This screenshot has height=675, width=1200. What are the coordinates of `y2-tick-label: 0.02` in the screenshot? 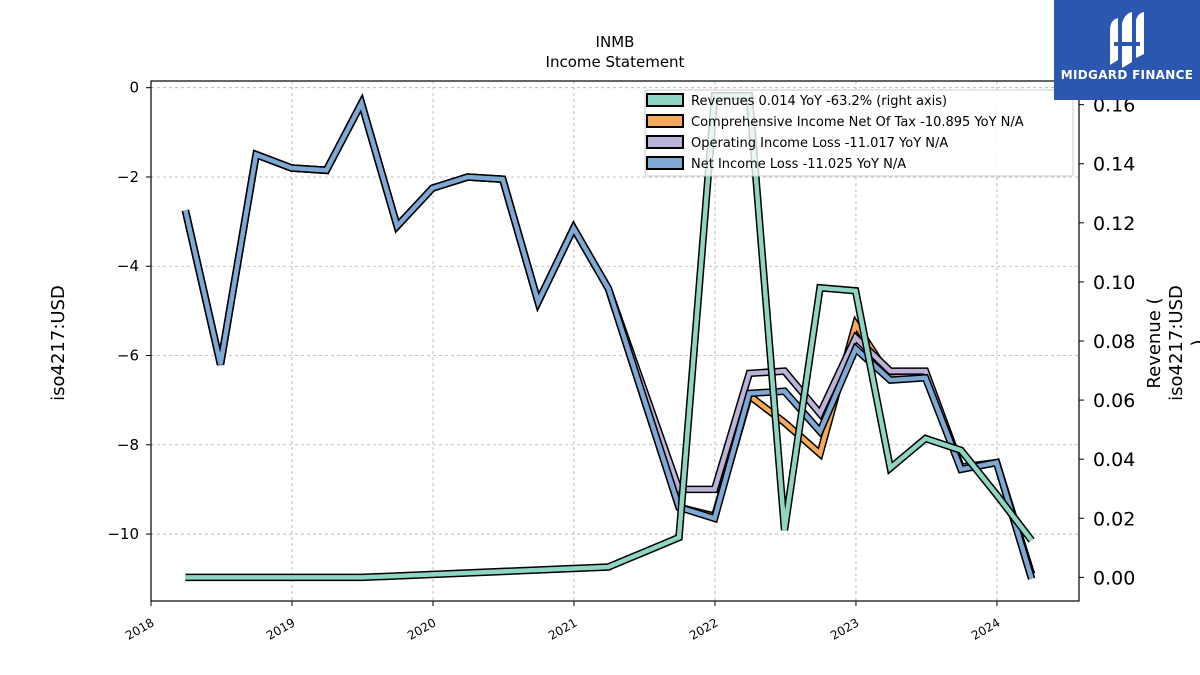 It's located at (1114, 519).